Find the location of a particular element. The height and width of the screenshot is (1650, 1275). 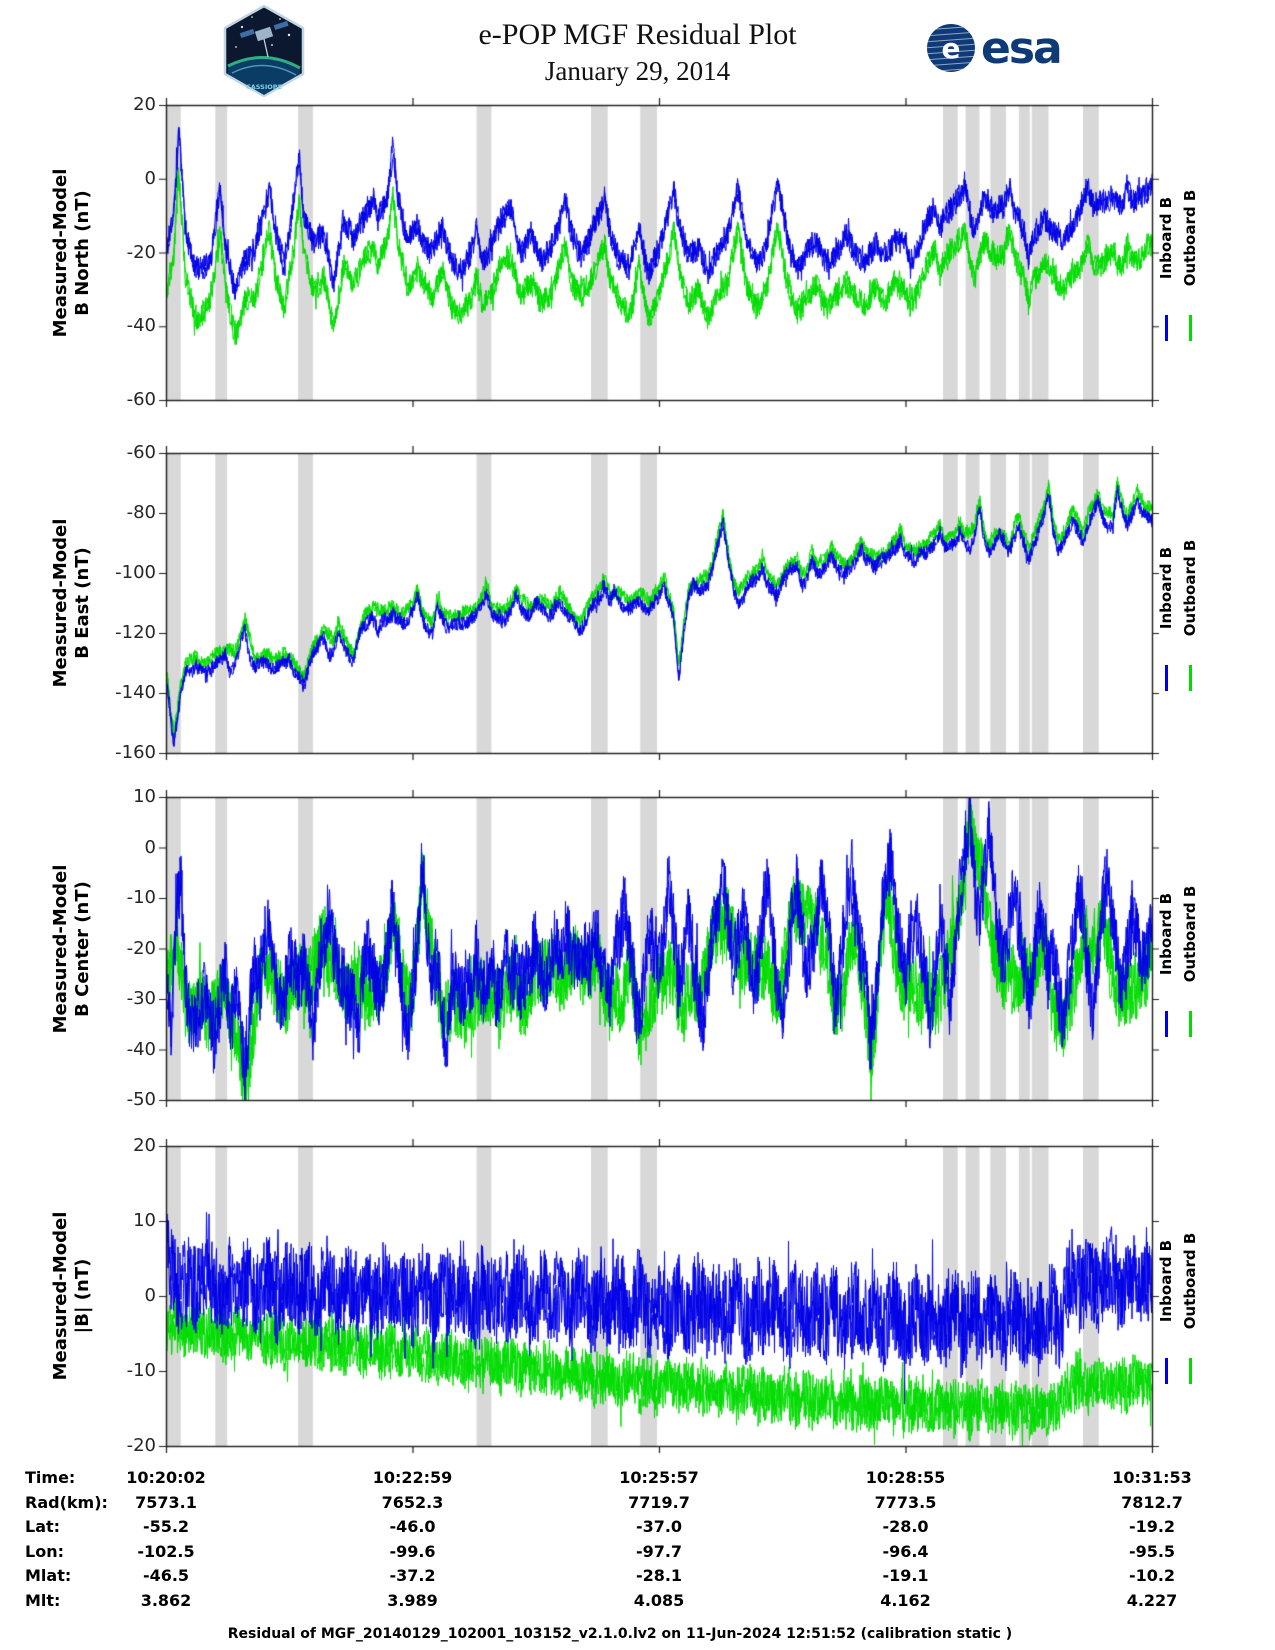

y-tick-label: -140 is located at coordinates (135, 692).